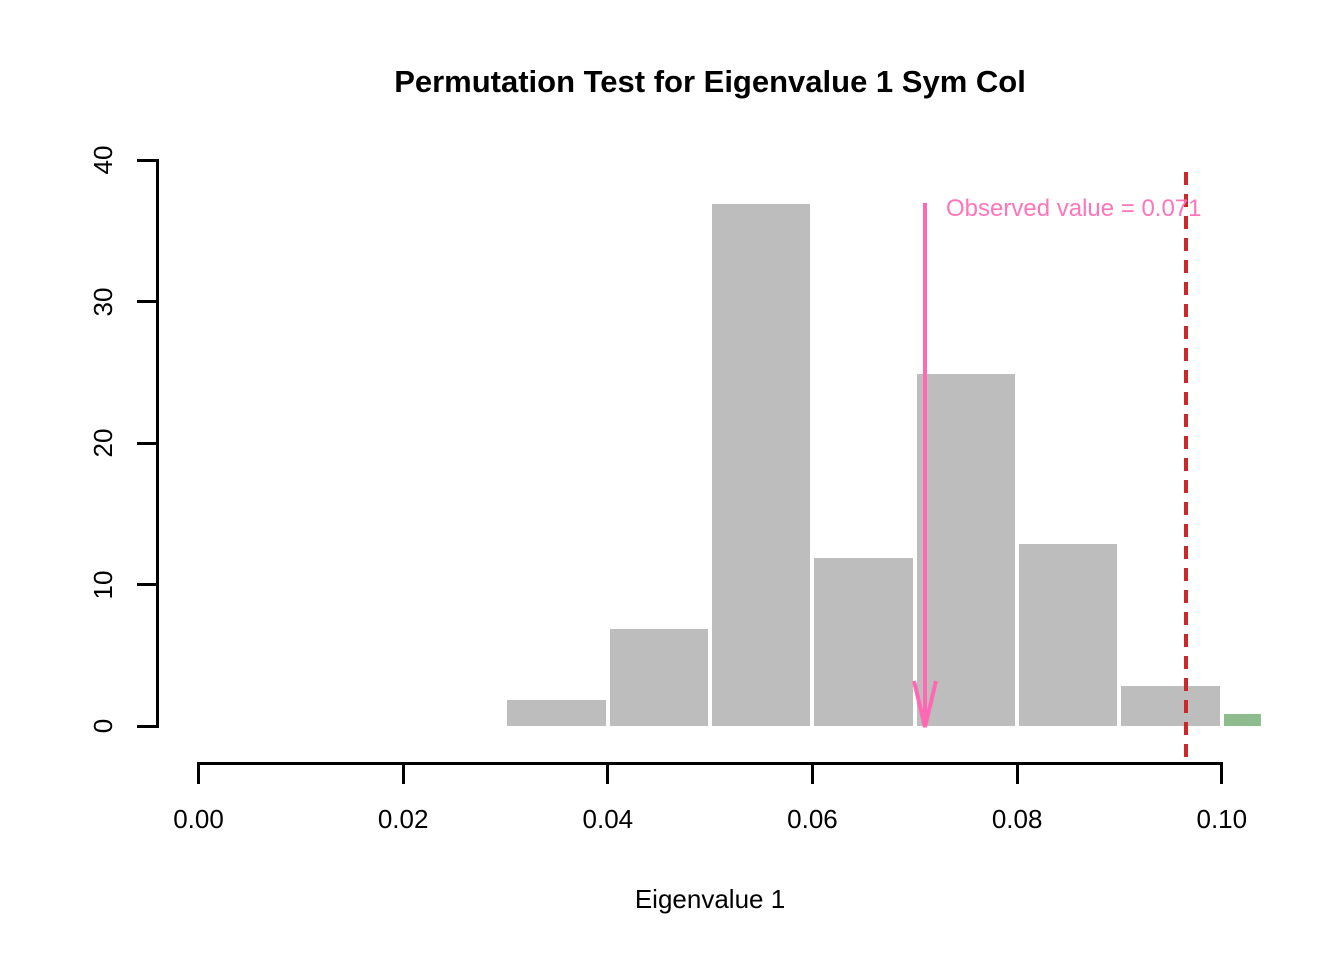  Describe the element at coordinates (103, 160) in the screenshot. I see `y-tick-label: 40` at that location.